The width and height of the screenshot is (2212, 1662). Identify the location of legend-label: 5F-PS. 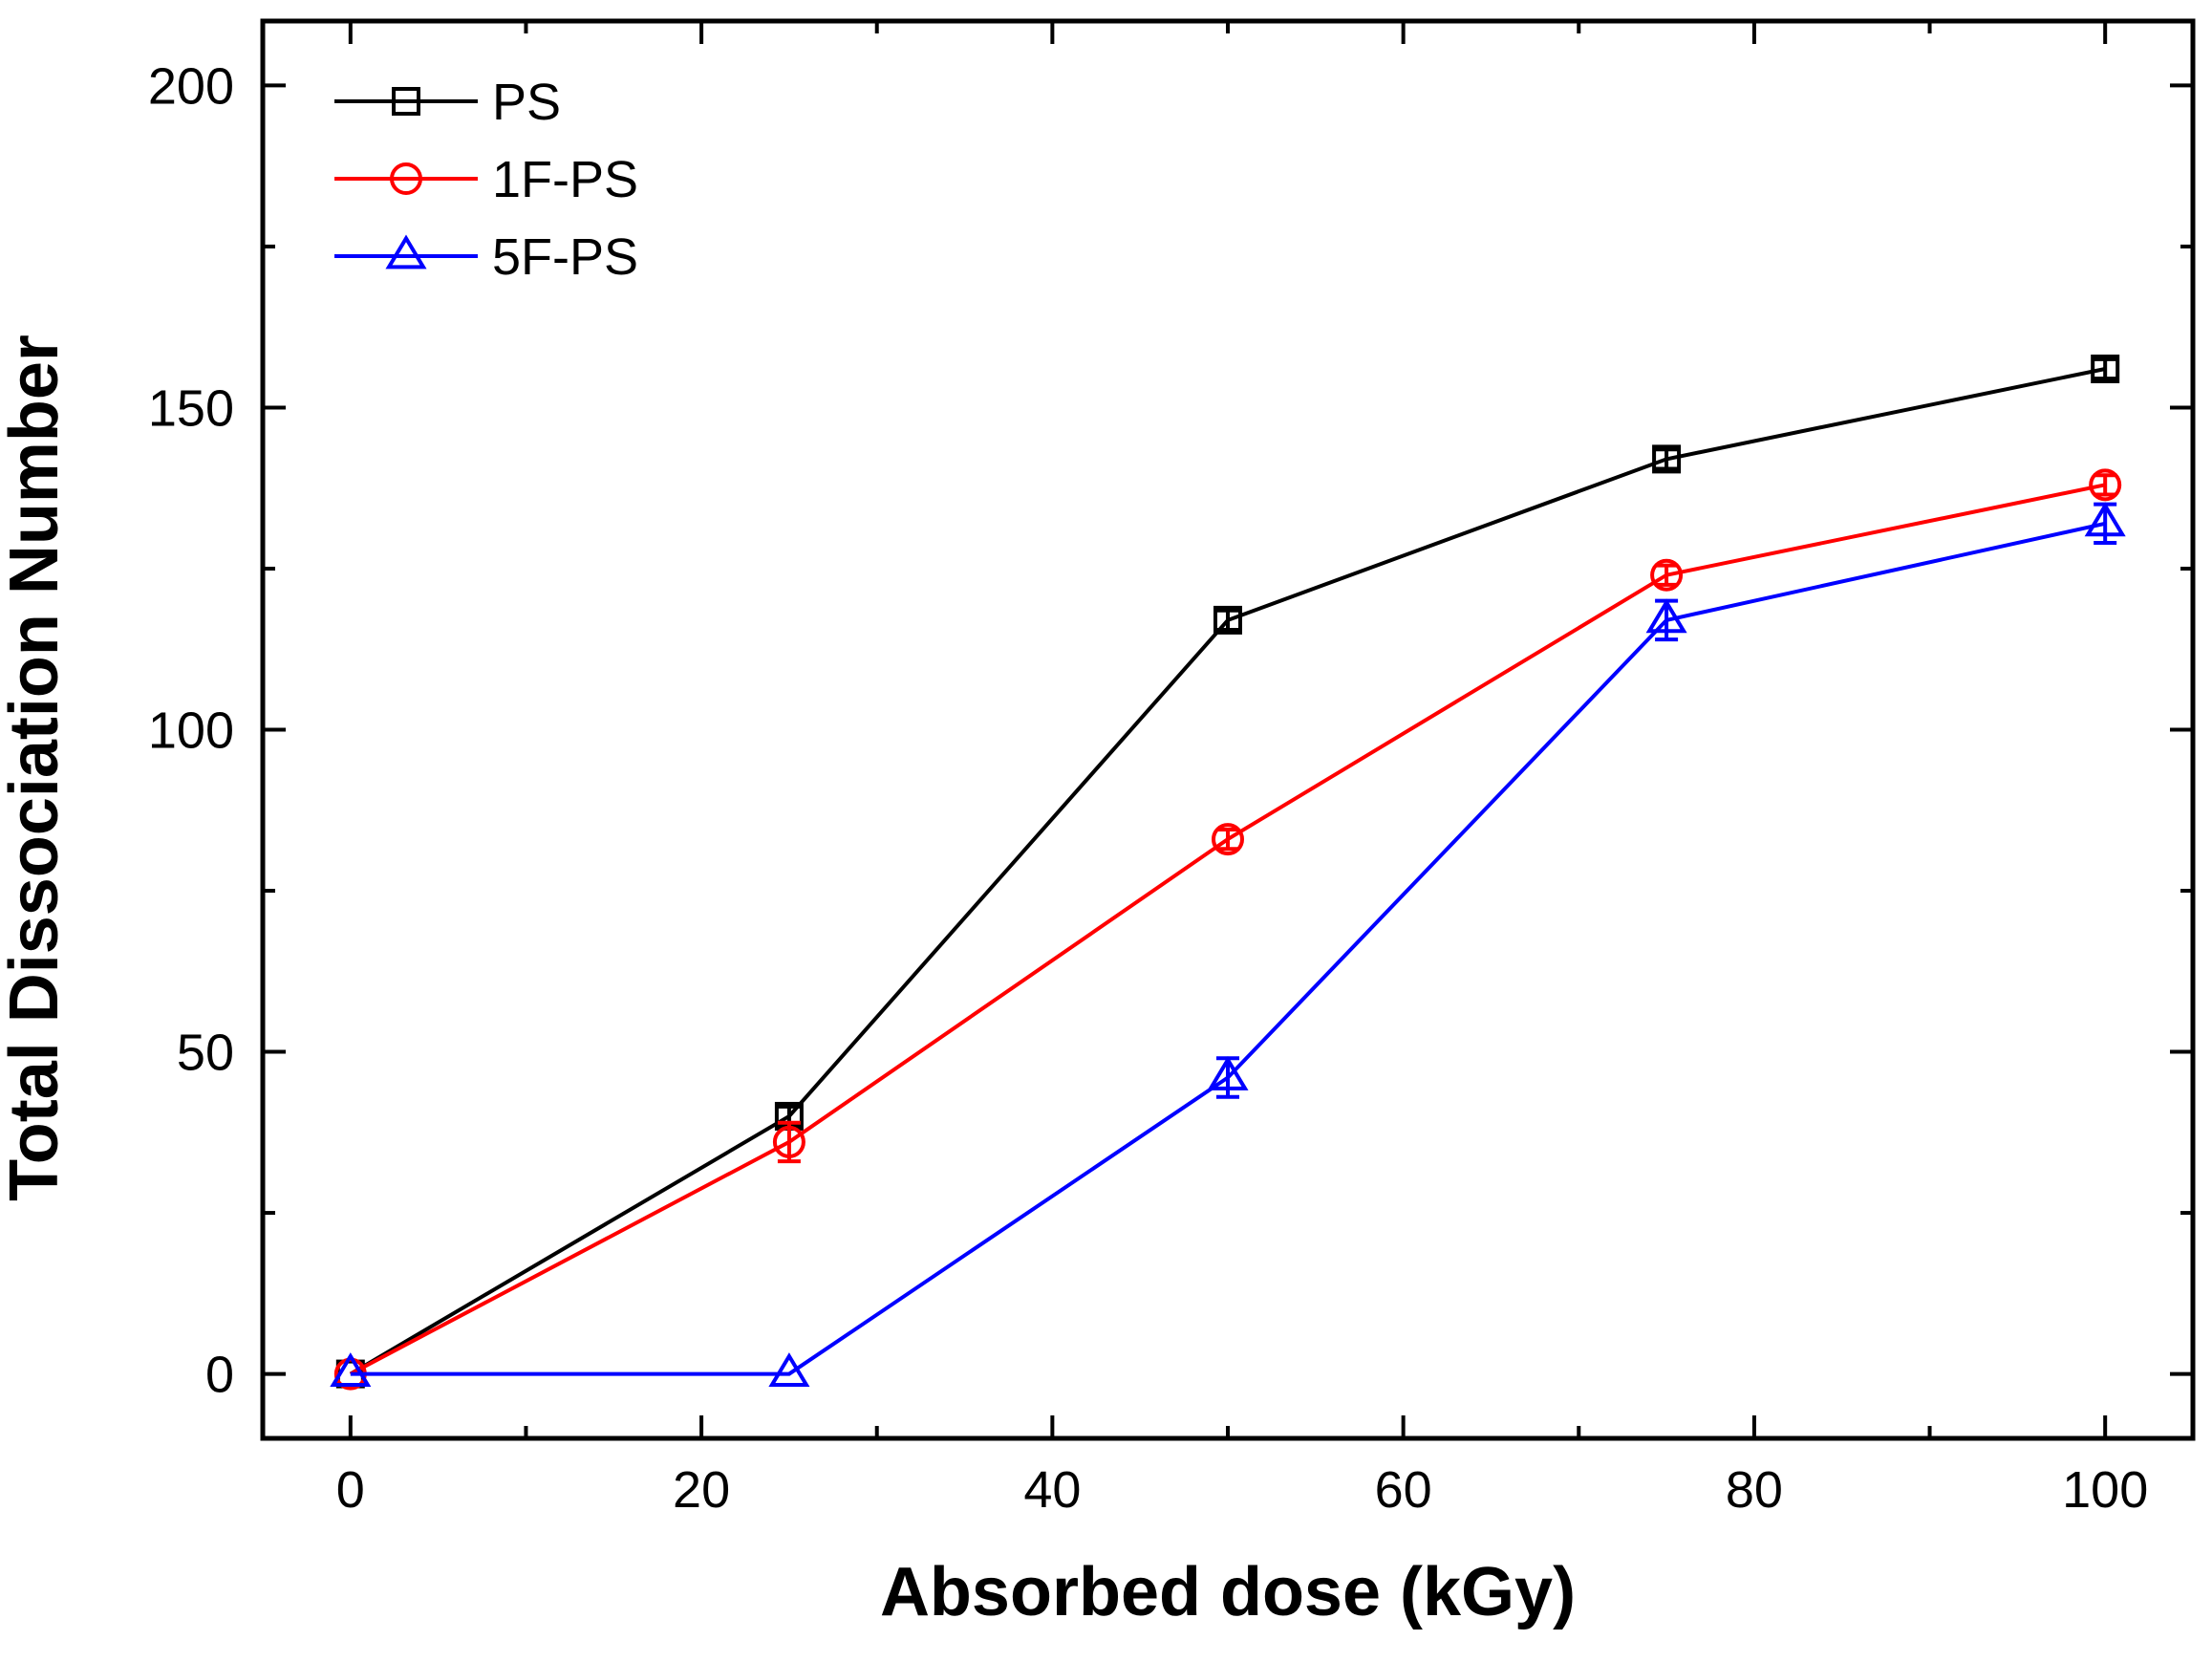
(565, 257).